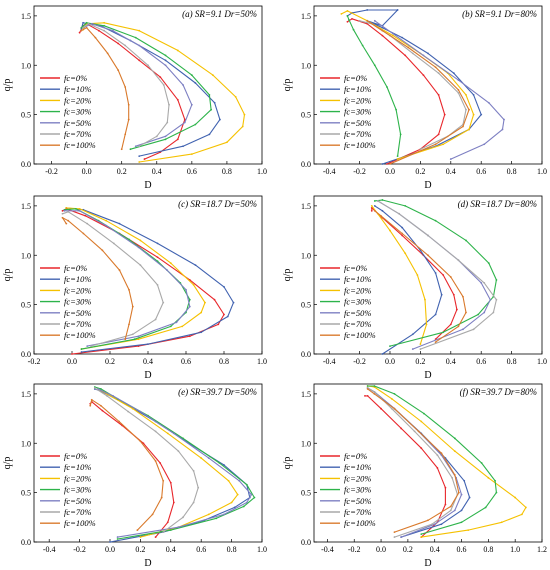  I want to click on x-tick-label: 0.4, so click(148, 361).